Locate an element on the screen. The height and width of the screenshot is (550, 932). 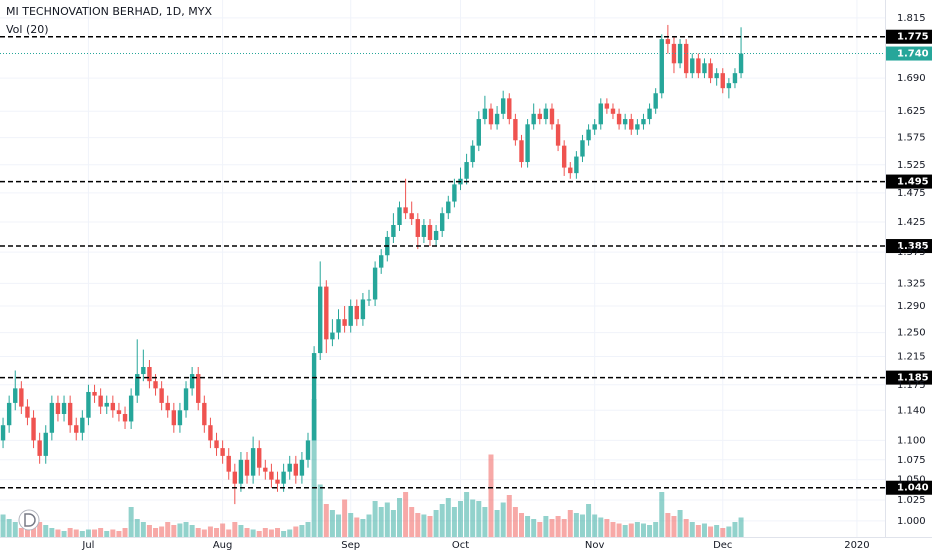
x-tick-label: Nov is located at coordinates (595, 545).